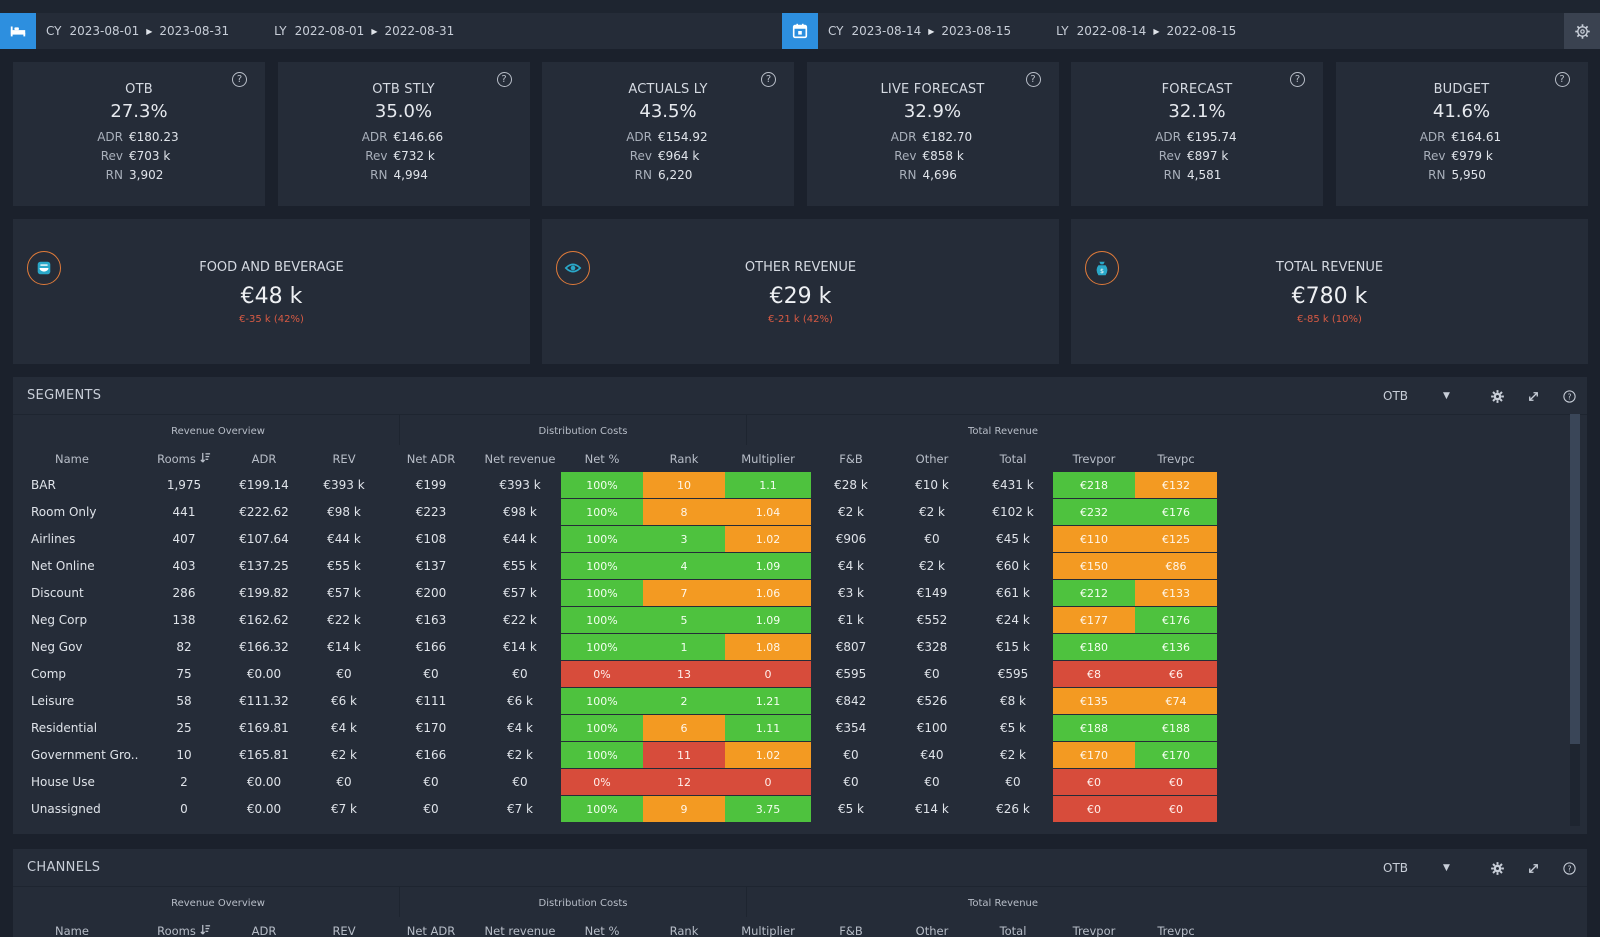 The width and height of the screenshot is (1600, 937). Describe the element at coordinates (1013, 647) in the screenshot. I see `cell-total: €15 k` at that location.